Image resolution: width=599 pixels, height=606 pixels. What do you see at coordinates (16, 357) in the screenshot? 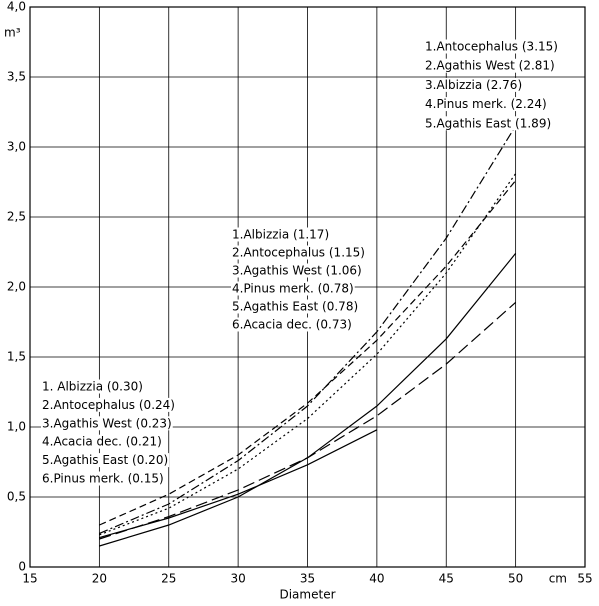
I see `y-tick-label: 1,5` at bounding box center [16, 357].